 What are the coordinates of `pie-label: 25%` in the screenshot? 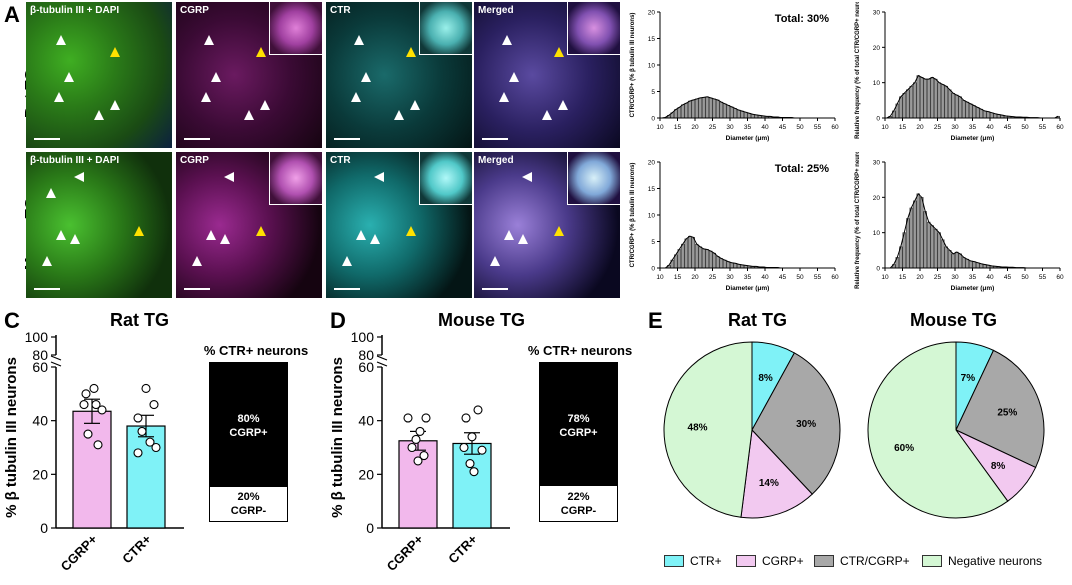 It's located at (1007, 413).